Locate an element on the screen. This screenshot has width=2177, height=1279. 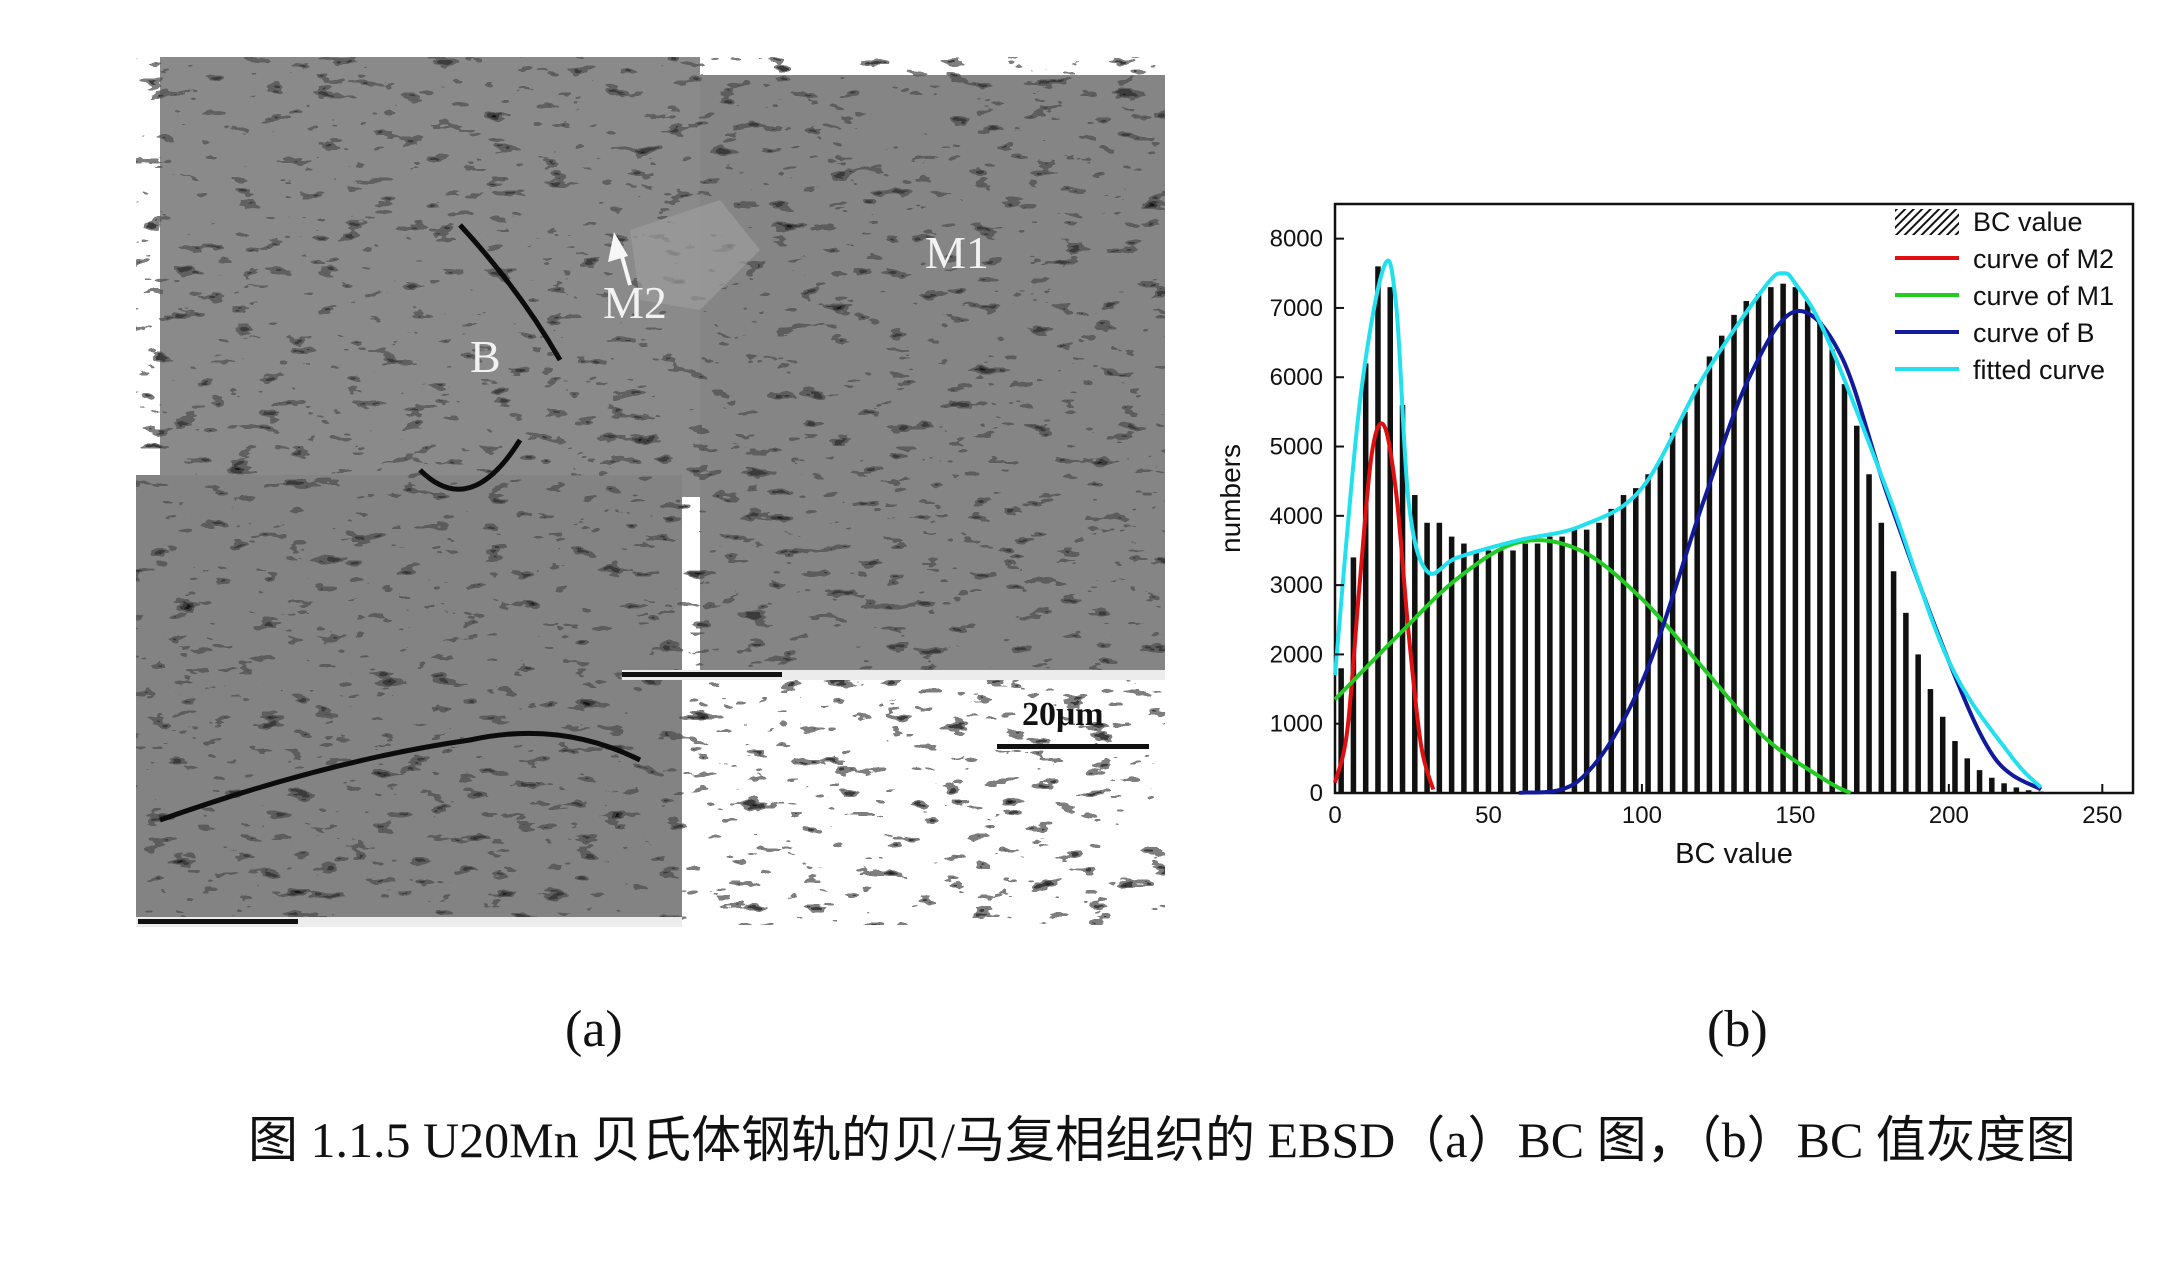
histogram-bars is located at coordinates (1697, 529).